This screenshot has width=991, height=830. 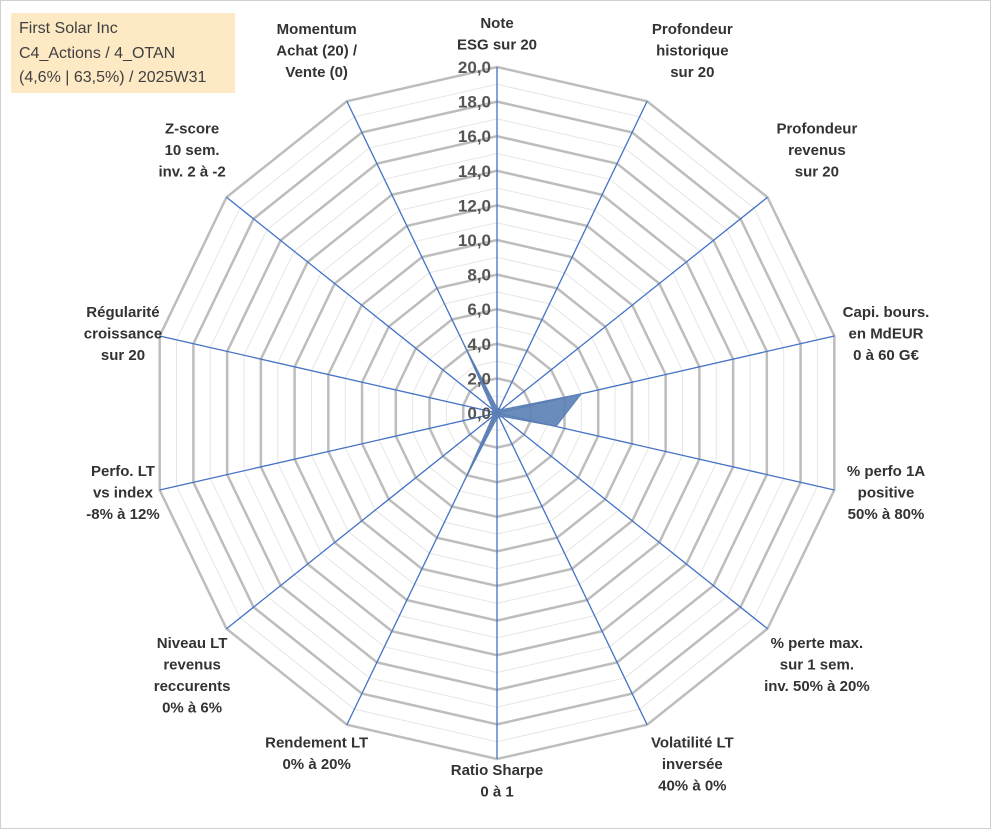 I want to click on axis-label: Rendement LT 0% à 20%, so click(x=316, y=754).